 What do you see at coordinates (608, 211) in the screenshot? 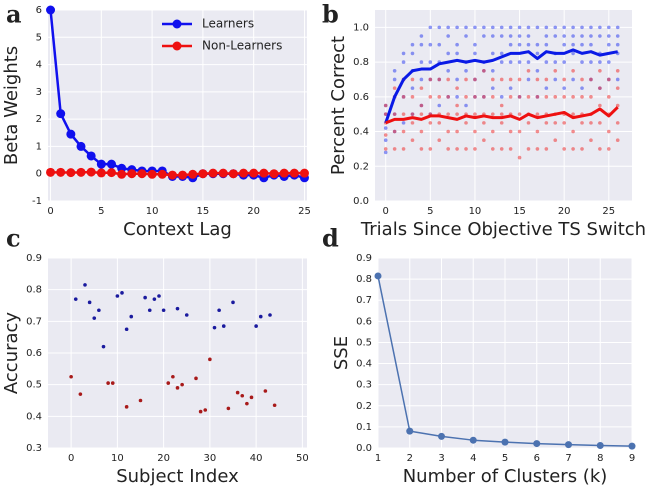
I see `x-tick-label: 25` at bounding box center [608, 211].